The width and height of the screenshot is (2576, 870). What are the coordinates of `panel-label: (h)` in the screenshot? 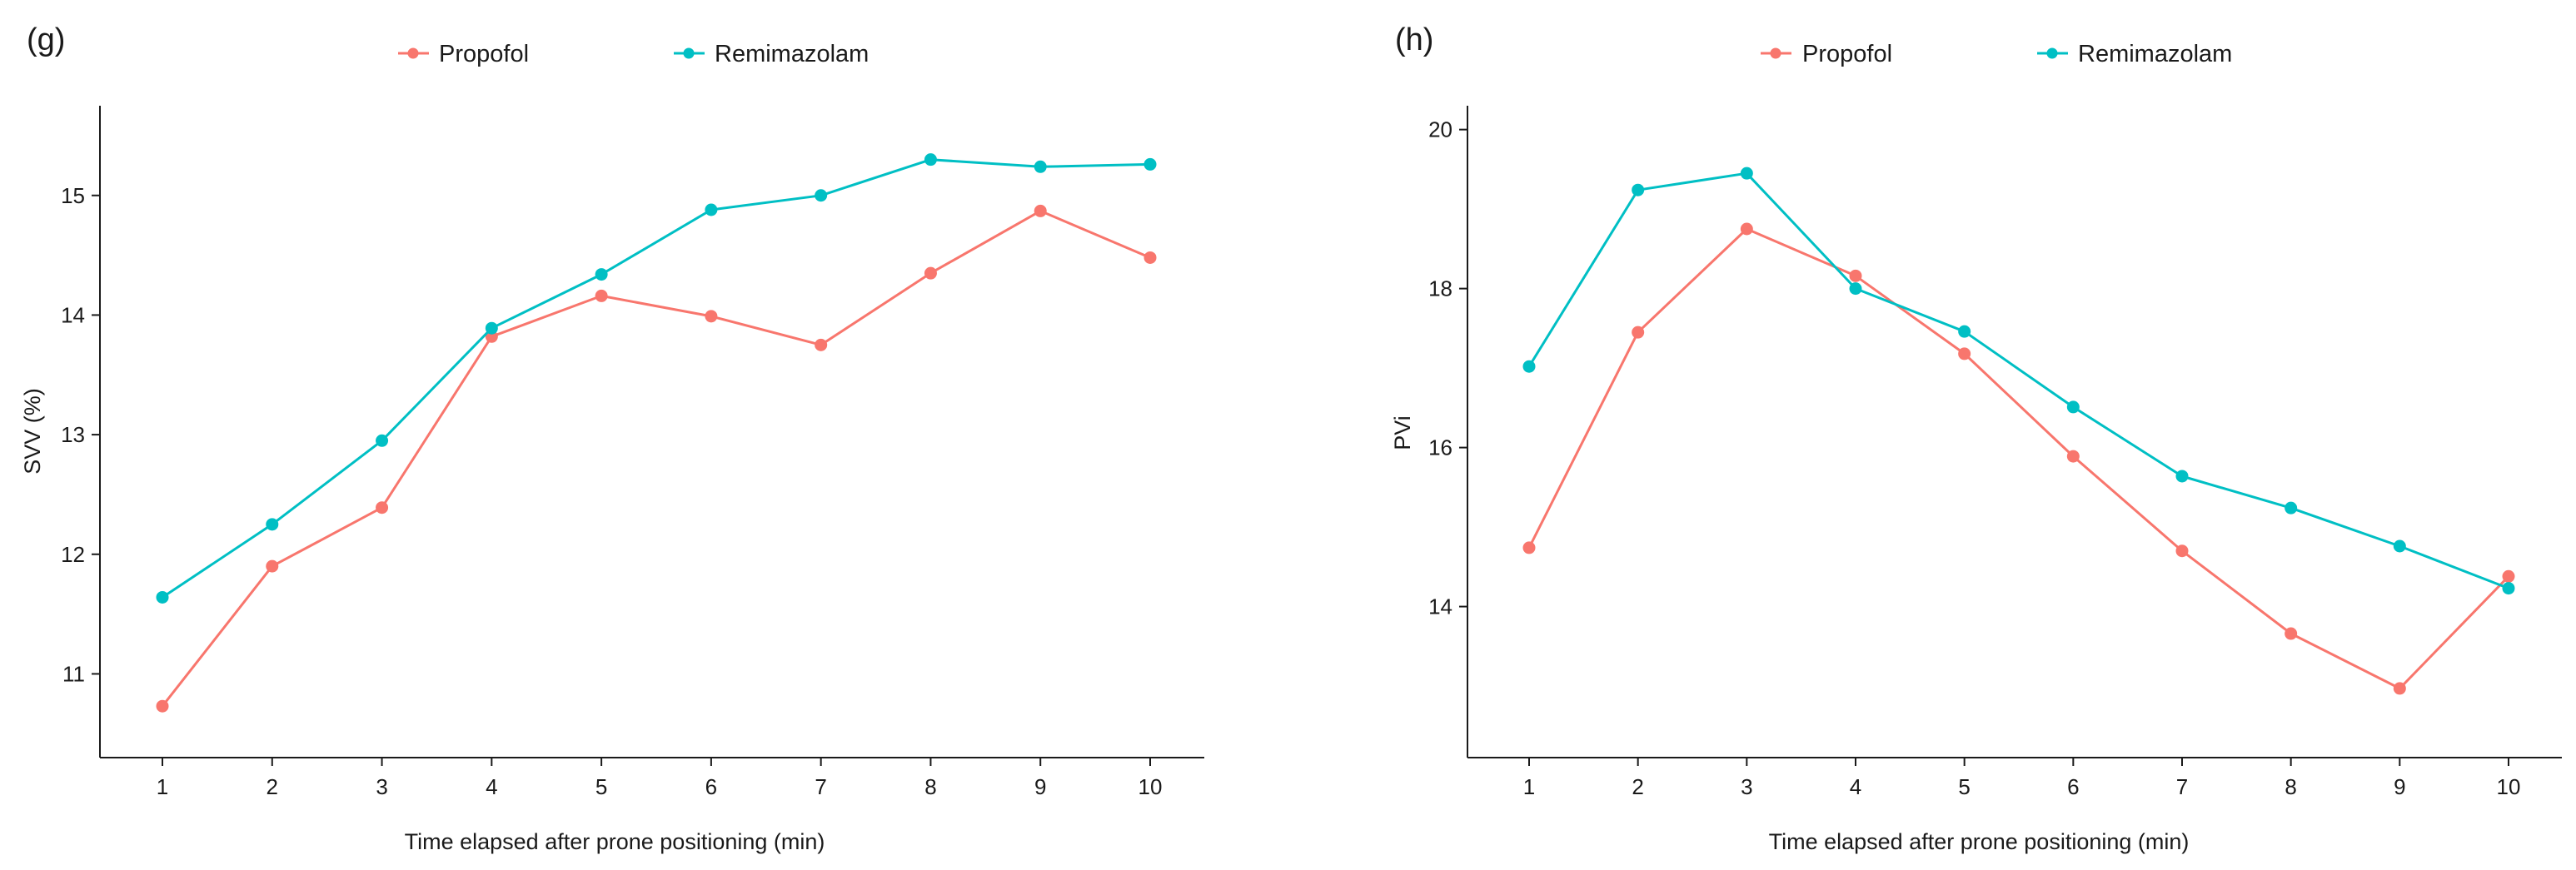 It's located at (1414, 39).